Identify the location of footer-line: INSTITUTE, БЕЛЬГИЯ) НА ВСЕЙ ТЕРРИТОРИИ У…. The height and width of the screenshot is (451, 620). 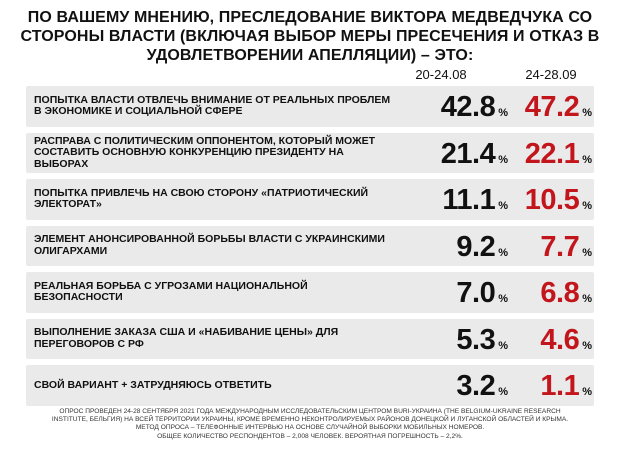
(310, 420).